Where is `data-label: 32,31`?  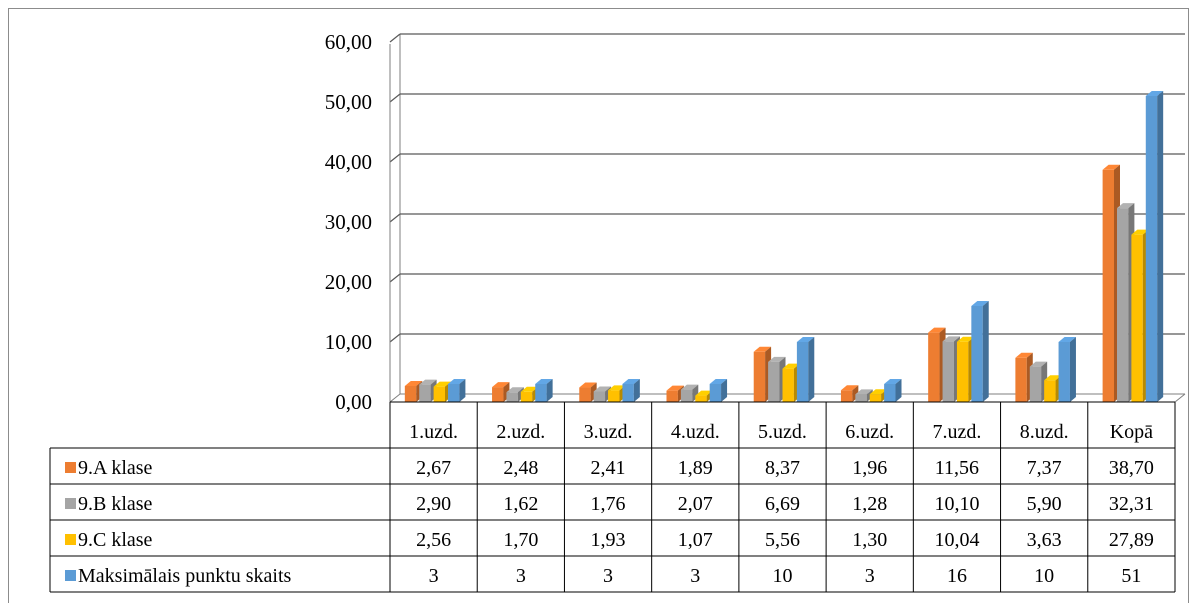
data-label: 32,31 is located at coordinates (1131, 504).